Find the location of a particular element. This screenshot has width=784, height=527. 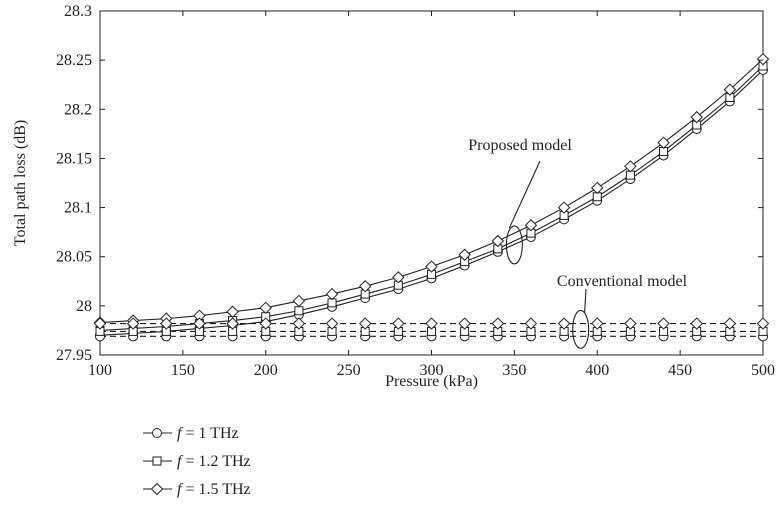

proposed-model-annotation: Proposed model is located at coordinates (520, 145).